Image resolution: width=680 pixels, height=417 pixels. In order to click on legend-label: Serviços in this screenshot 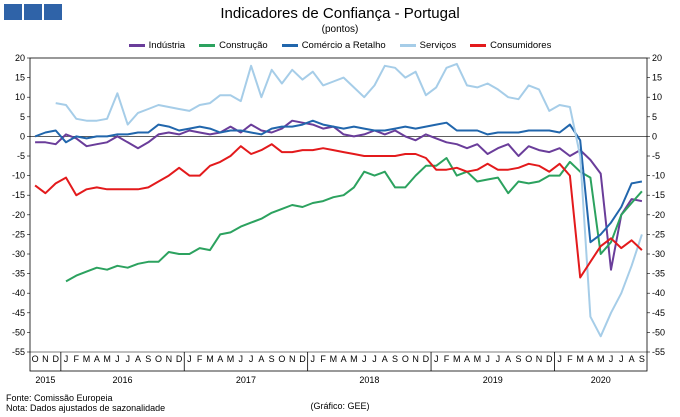, I will do `click(438, 45)`.